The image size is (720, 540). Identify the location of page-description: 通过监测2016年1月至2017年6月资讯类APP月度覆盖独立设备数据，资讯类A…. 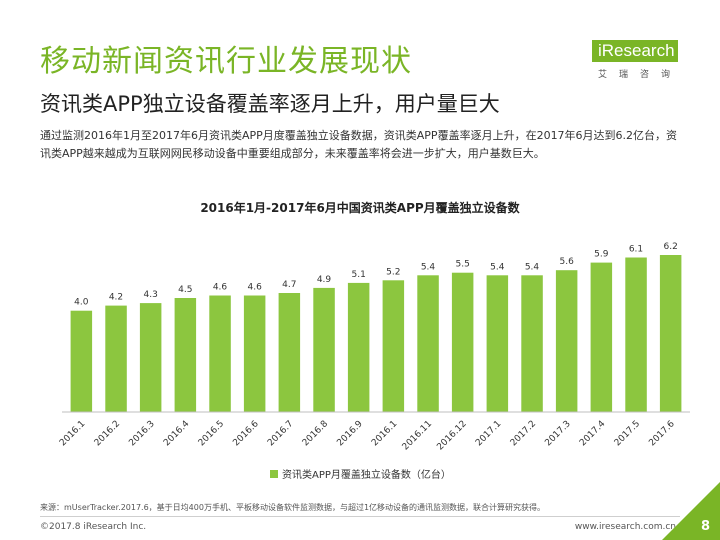
(359, 144).